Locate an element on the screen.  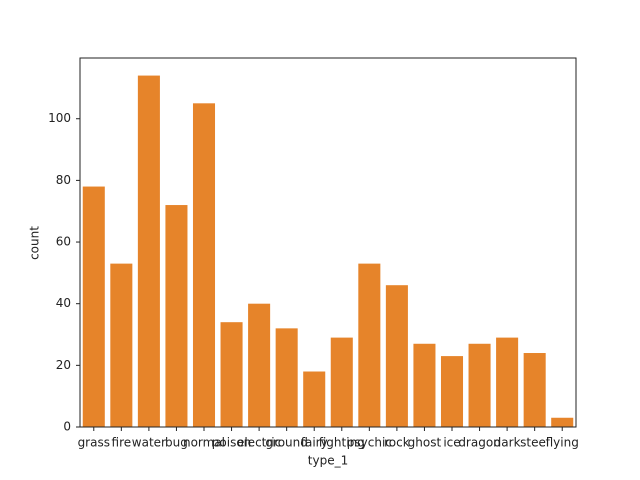
x-tick-label: rock is located at coordinates (397, 443).